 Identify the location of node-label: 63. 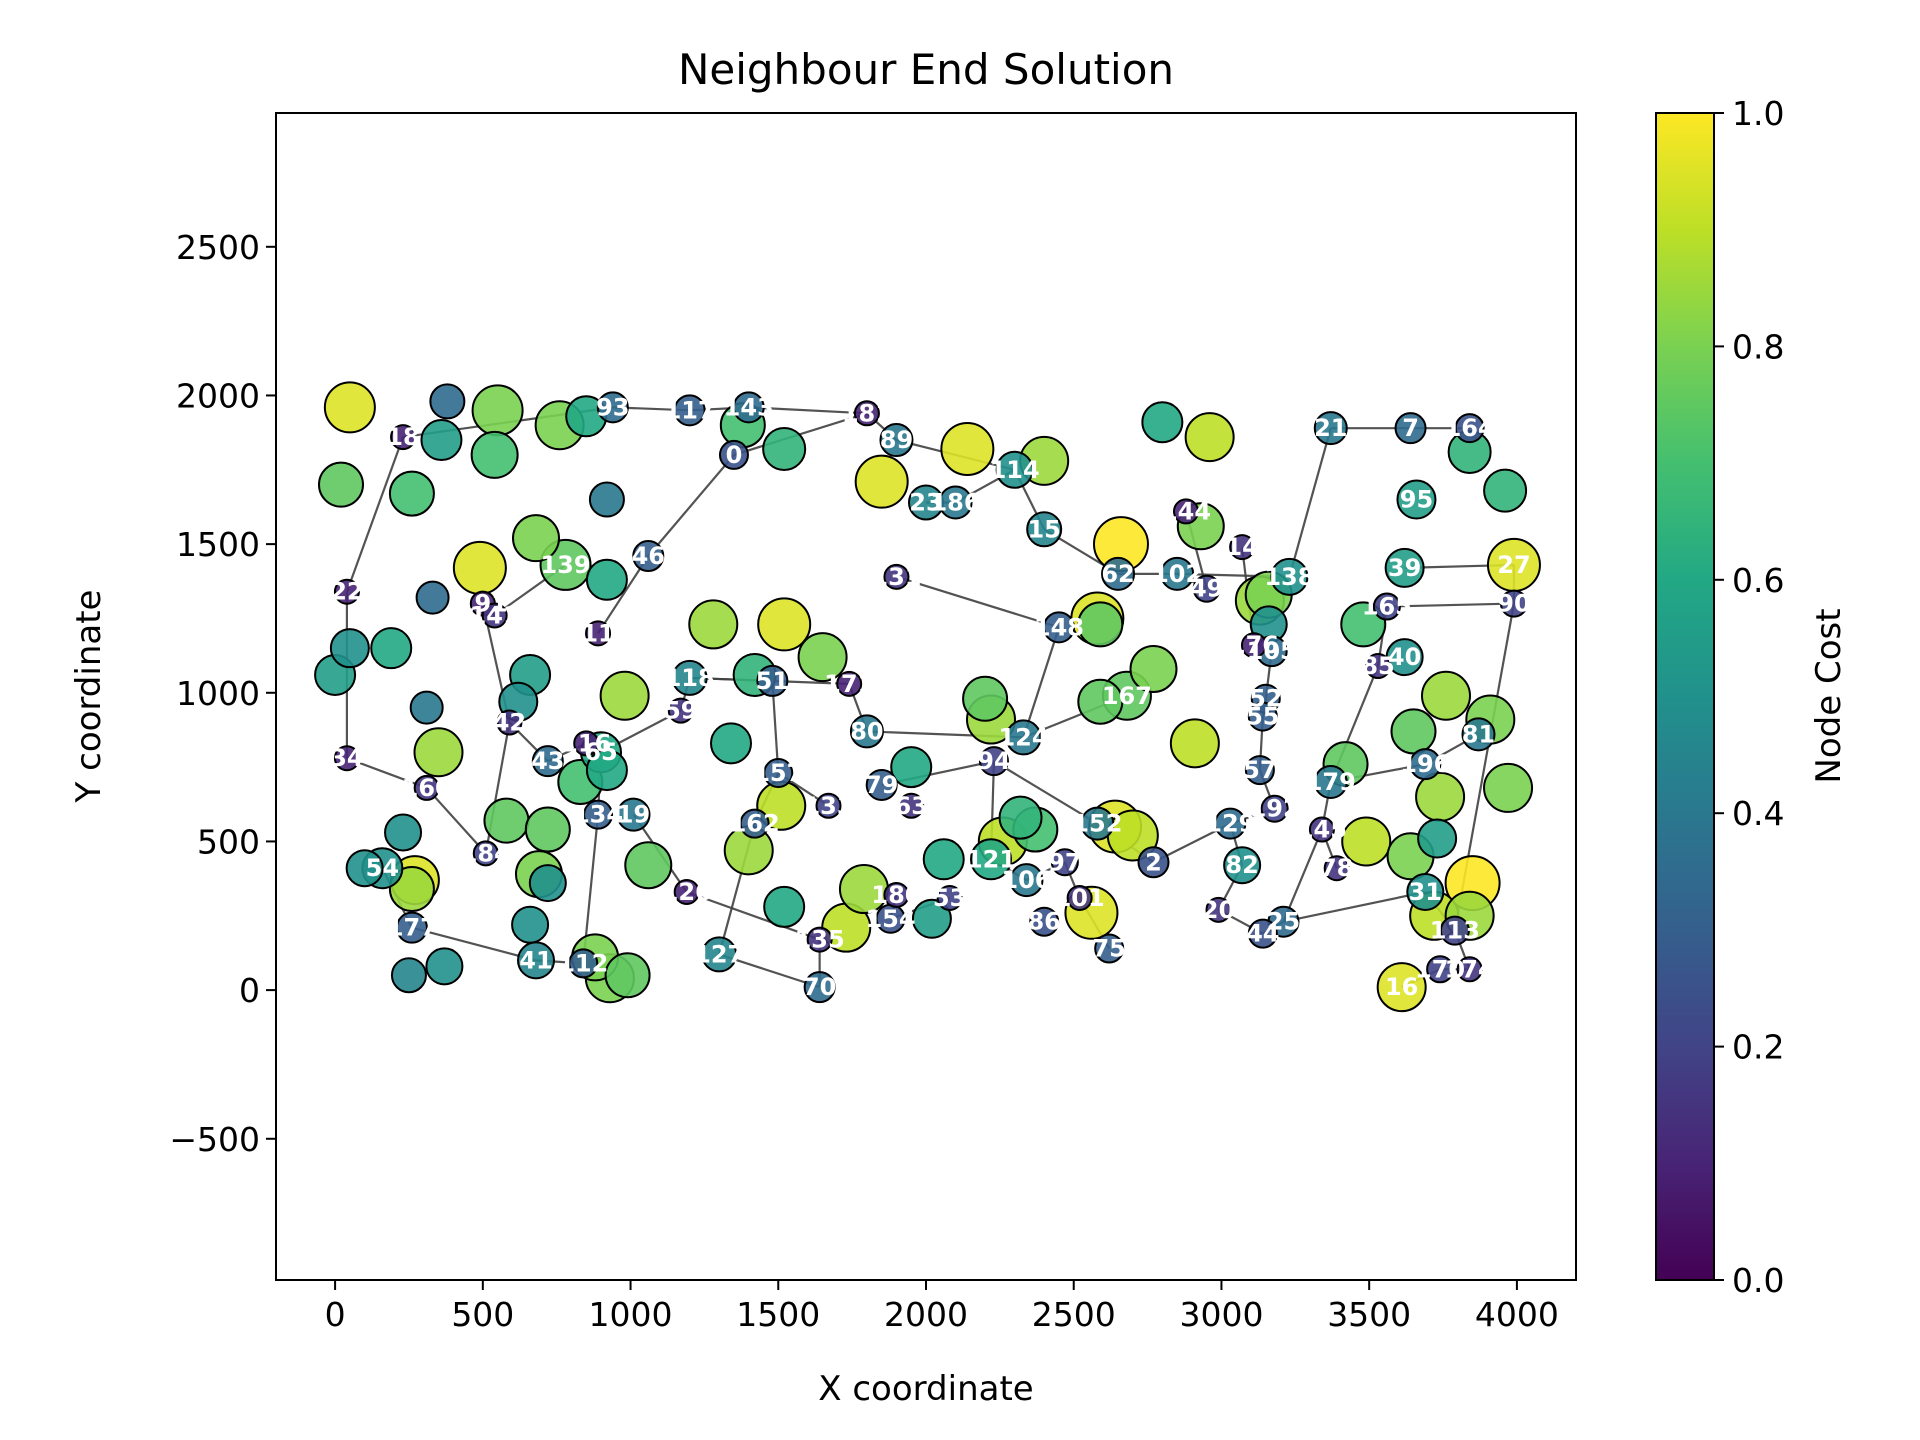
(911, 806).